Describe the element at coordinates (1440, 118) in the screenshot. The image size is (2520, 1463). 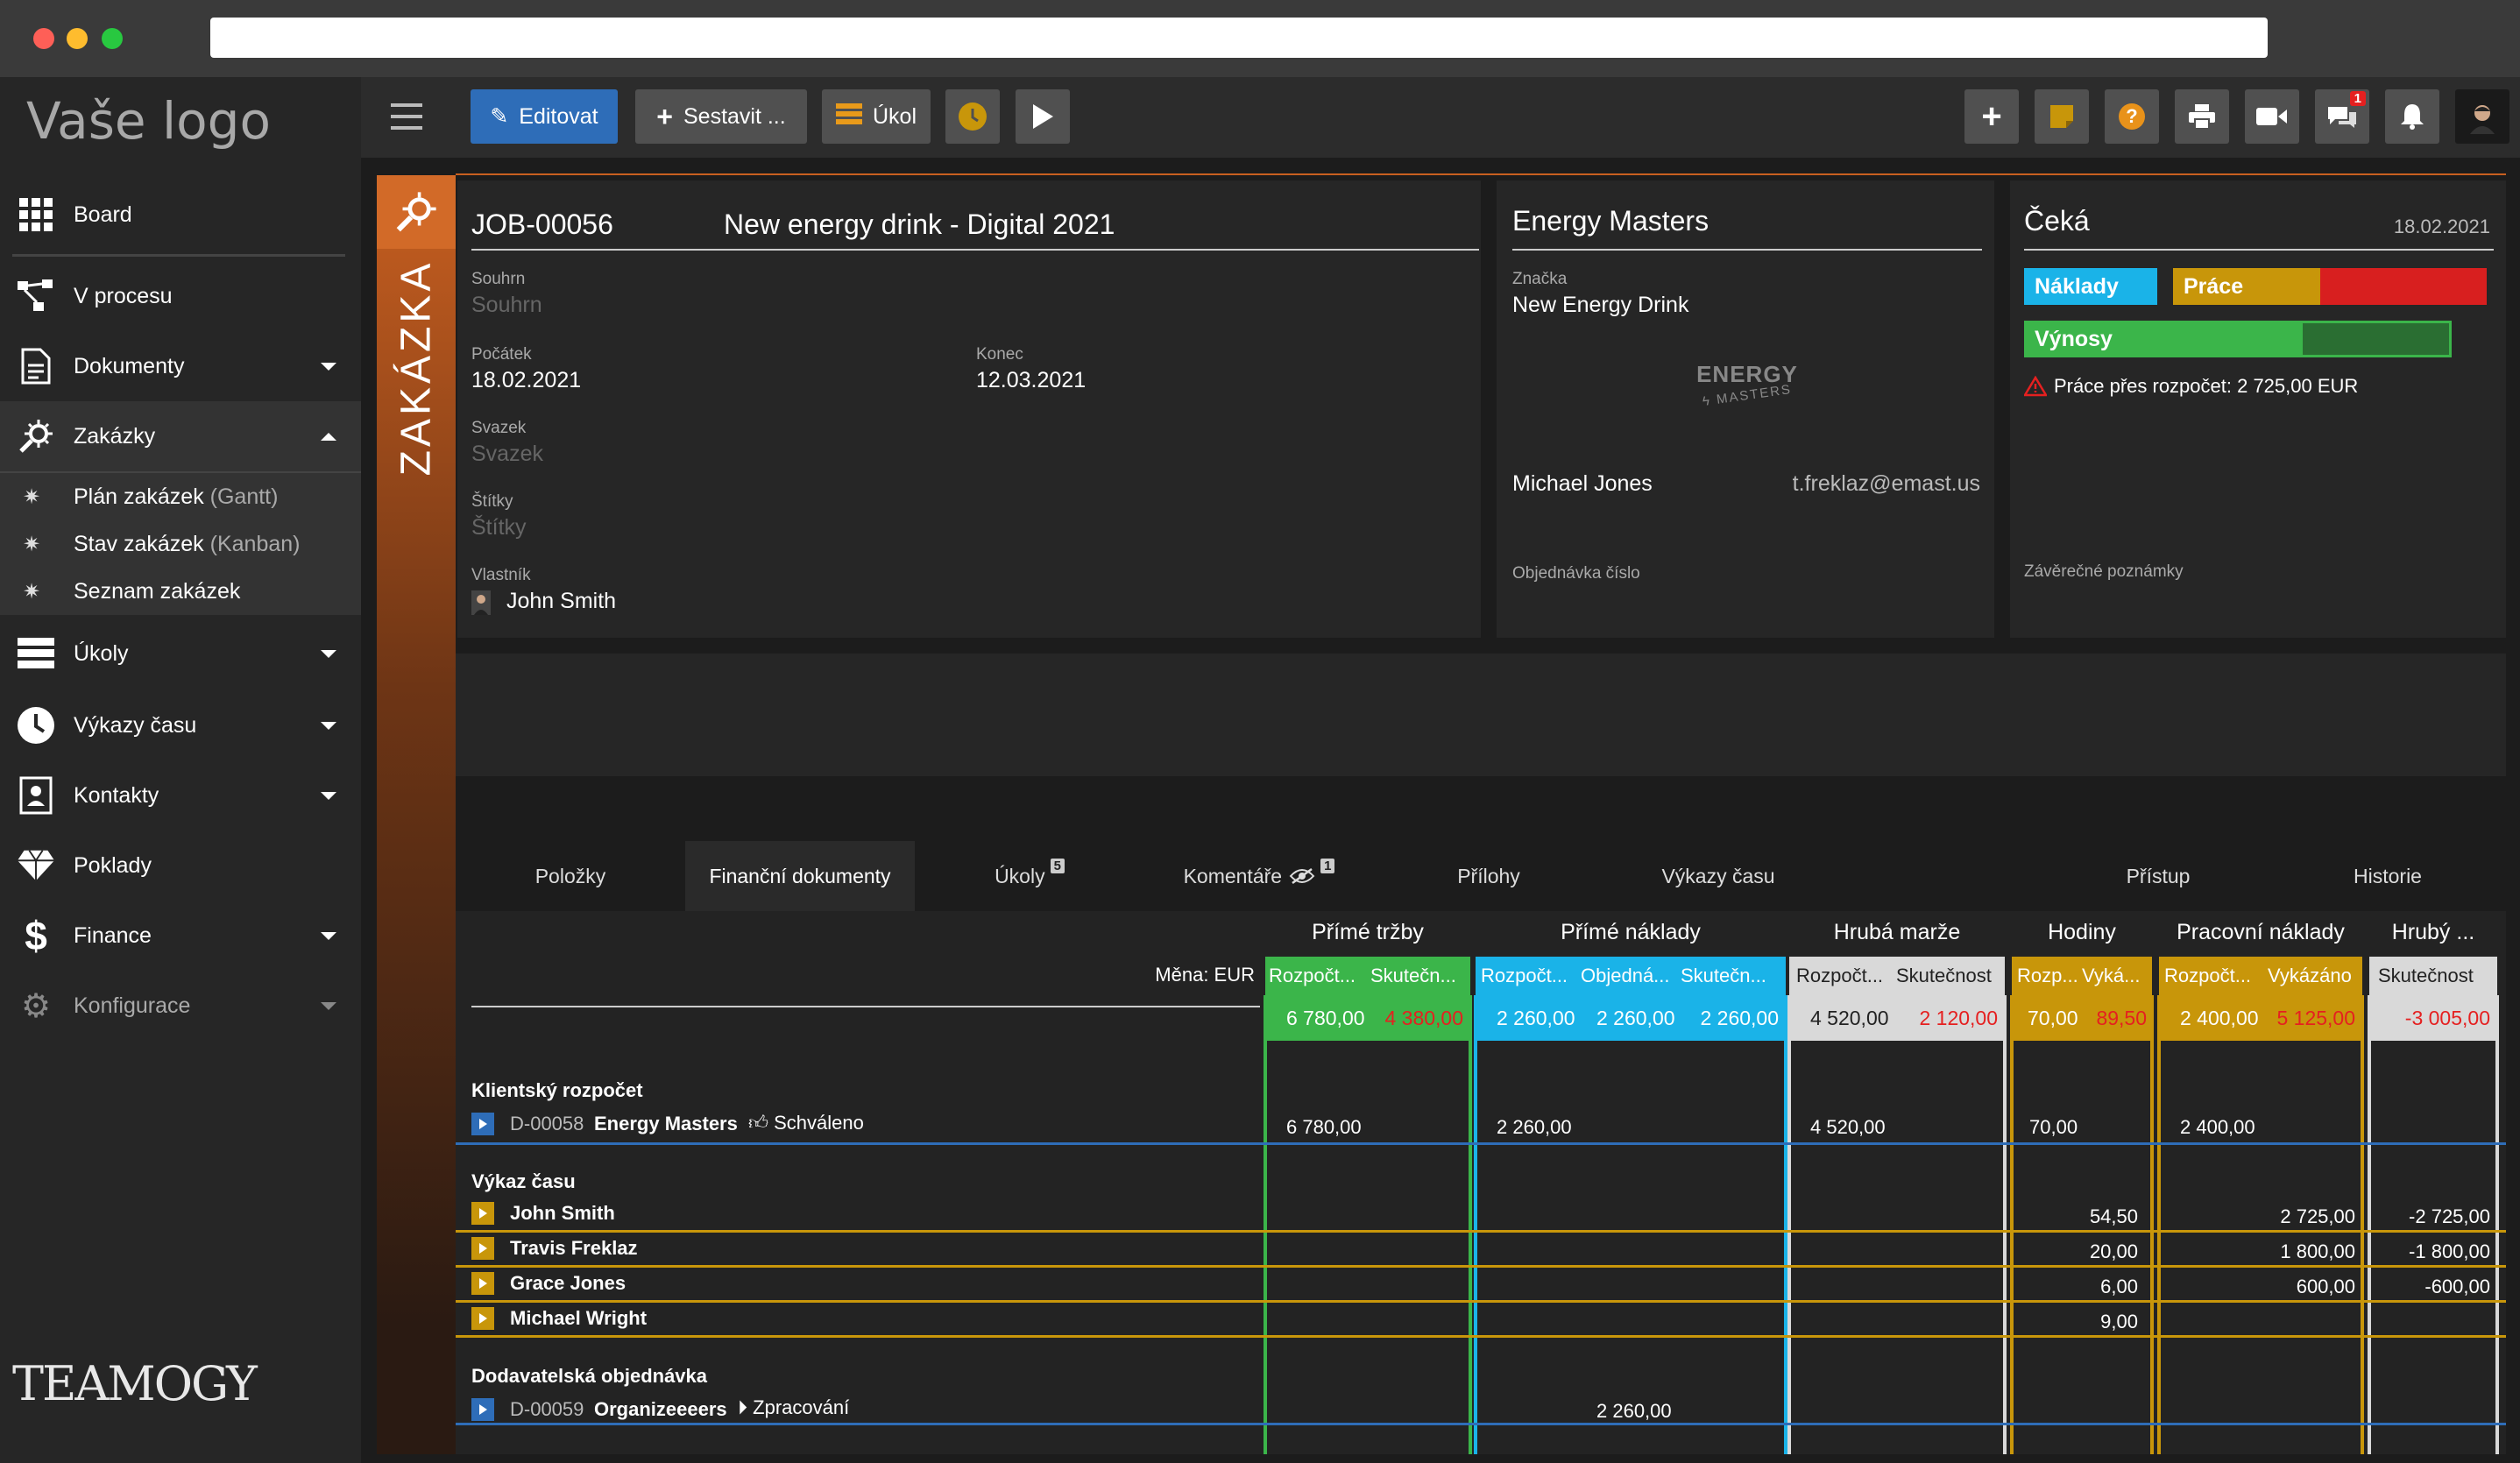
I see `toolbar: ✎ Editovat + Sestavit ... Úkol + ? 1` at that location.